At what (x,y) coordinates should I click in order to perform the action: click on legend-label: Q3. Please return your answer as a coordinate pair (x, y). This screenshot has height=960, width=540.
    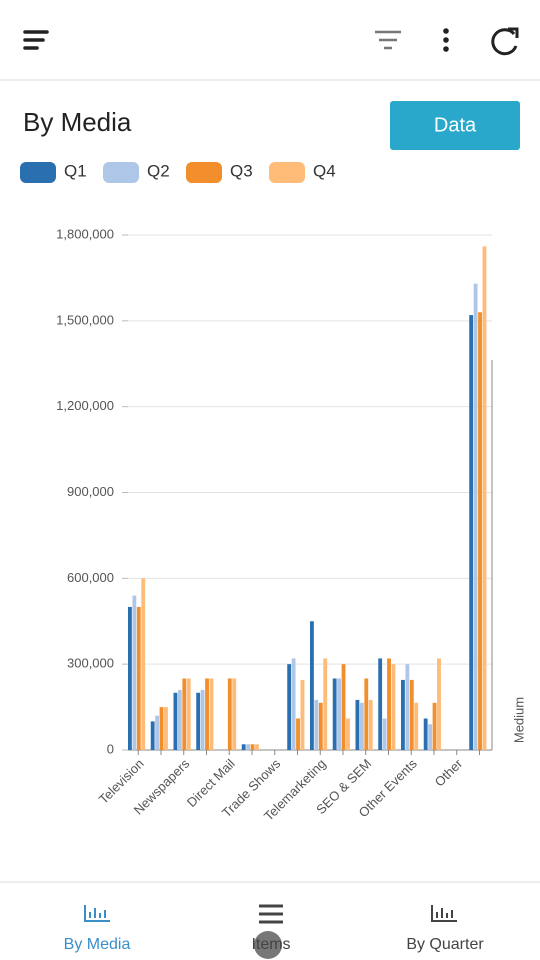
    Looking at the image, I should click on (241, 170).